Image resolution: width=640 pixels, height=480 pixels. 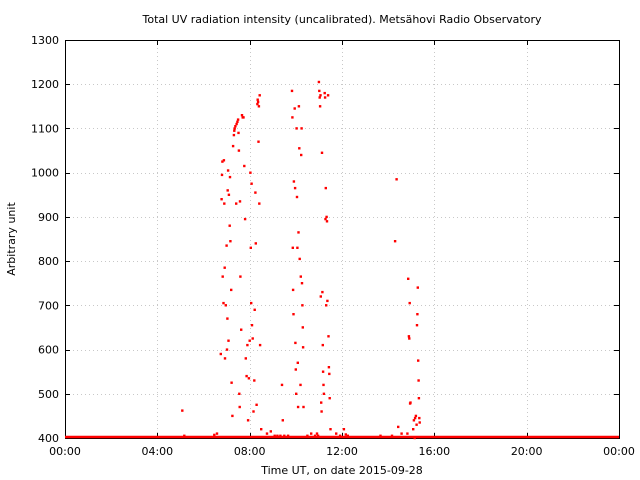 What do you see at coordinates (48, 394) in the screenshot?
I see `y-tick-label: 500` at bounding box center [48, 394].